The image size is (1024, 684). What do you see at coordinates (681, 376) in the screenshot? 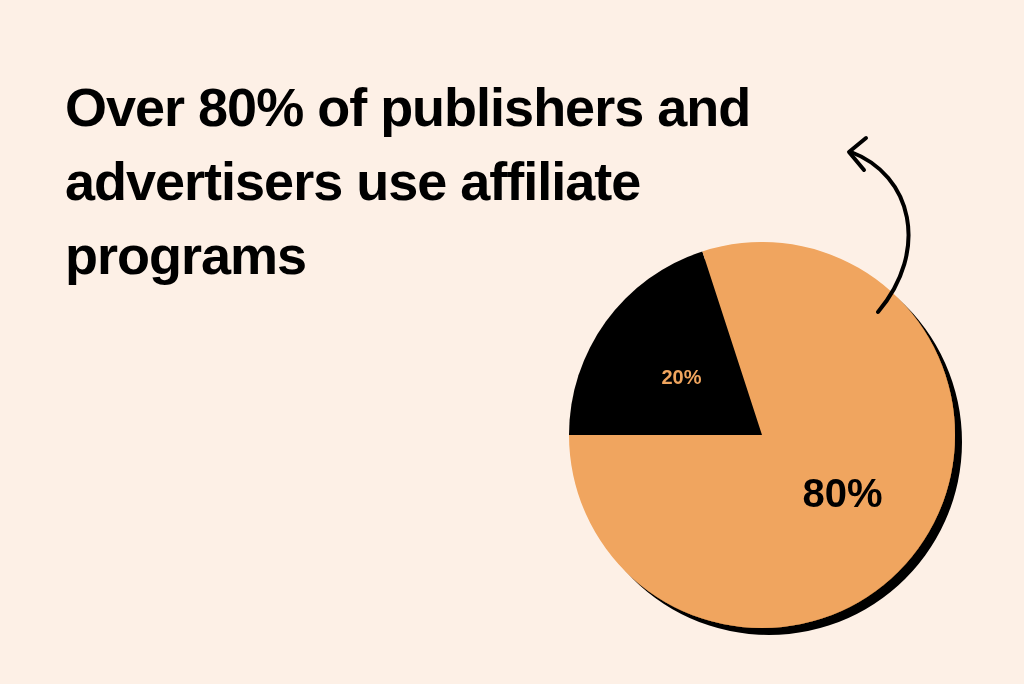
I see `data-label: 20%` at bounding box center [681, 376].